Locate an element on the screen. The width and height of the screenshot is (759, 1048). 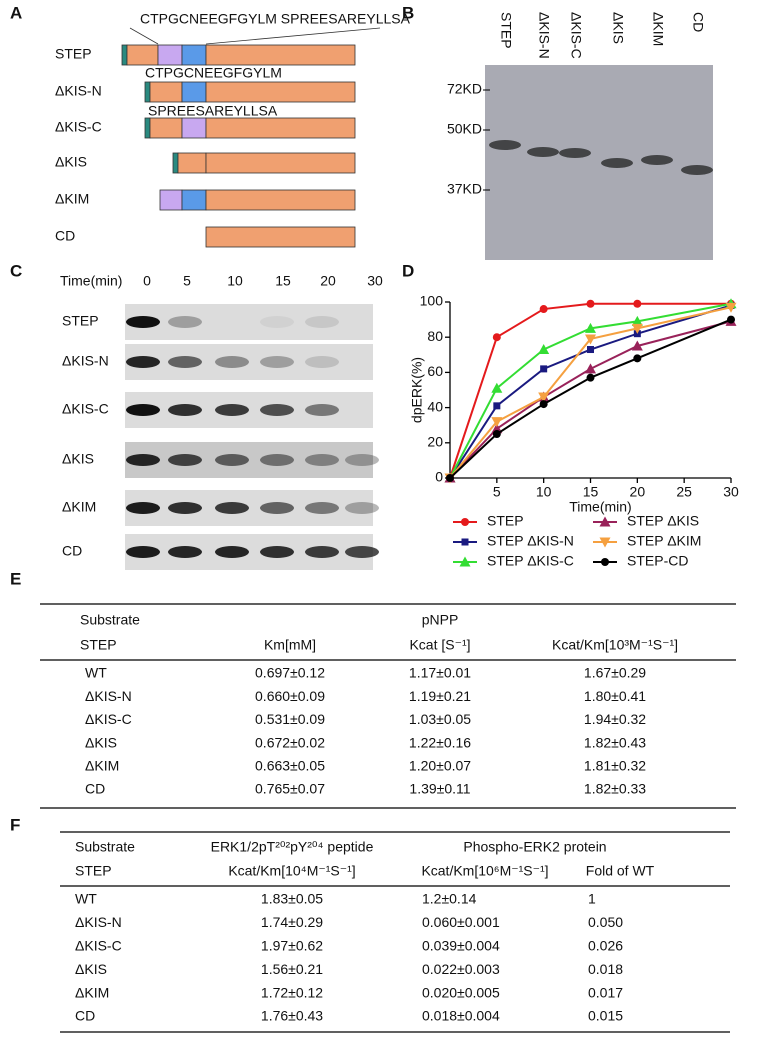
time-label: Time(min) is located at coordinates (91, 281).